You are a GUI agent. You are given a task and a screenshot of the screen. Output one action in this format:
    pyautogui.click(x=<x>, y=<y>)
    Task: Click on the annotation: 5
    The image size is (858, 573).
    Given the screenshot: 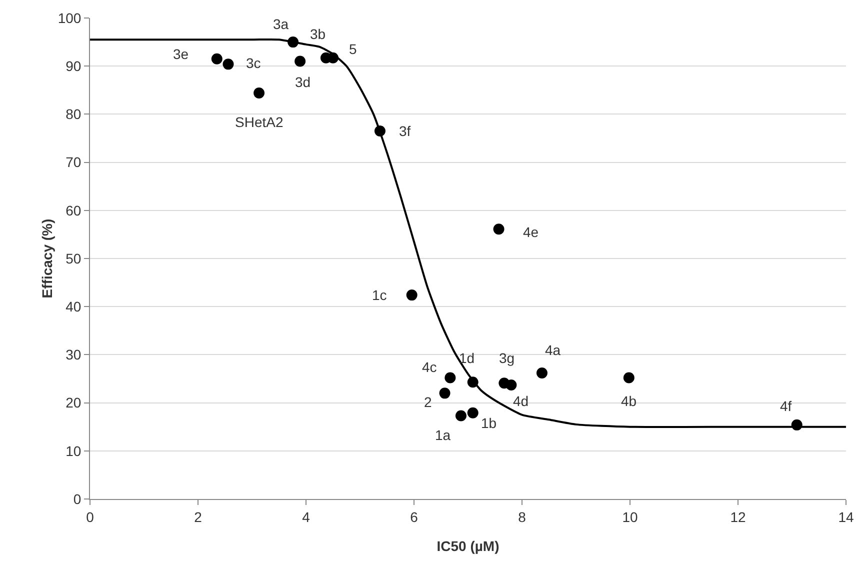 What is the action you would take?
    pyautogui.click(x=353, y=49)
    